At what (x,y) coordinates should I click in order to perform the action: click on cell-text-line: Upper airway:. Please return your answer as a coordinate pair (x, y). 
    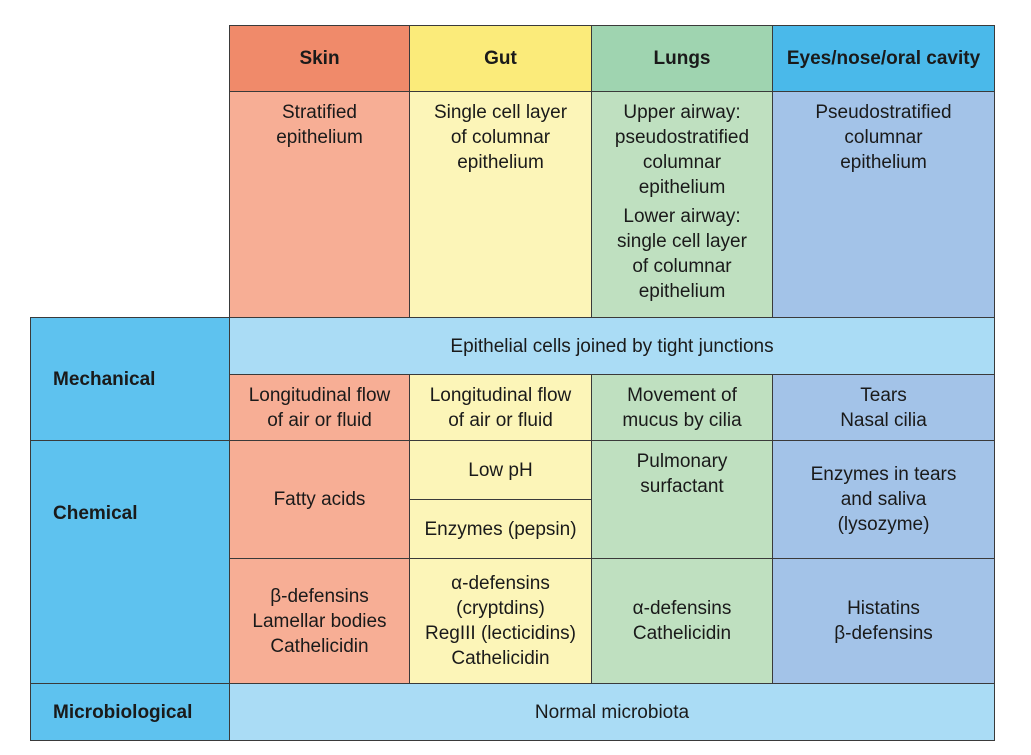
    Looking at the image, I should click on (682, 112).